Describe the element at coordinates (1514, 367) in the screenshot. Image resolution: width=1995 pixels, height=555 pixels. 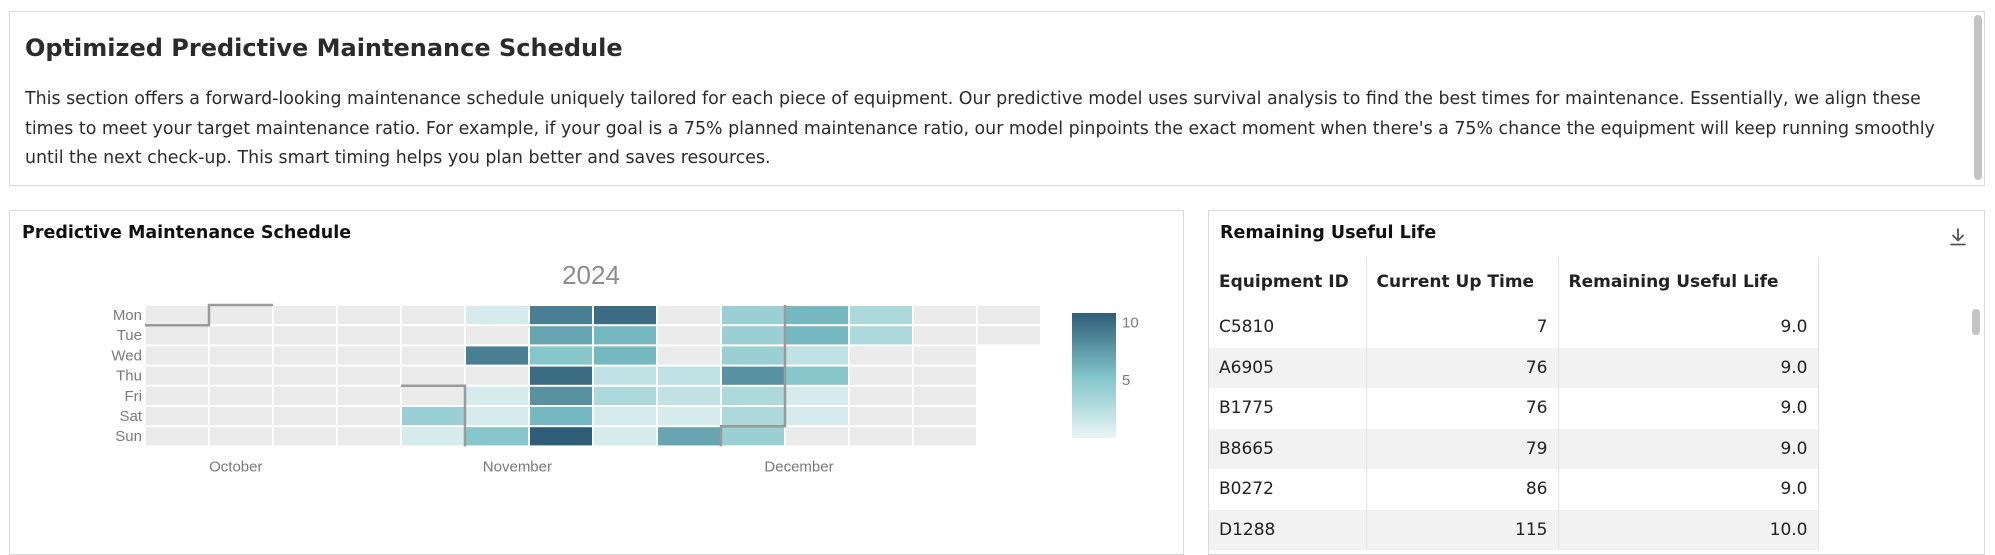
I see `table-row: A6905 76 9.0` at that location.